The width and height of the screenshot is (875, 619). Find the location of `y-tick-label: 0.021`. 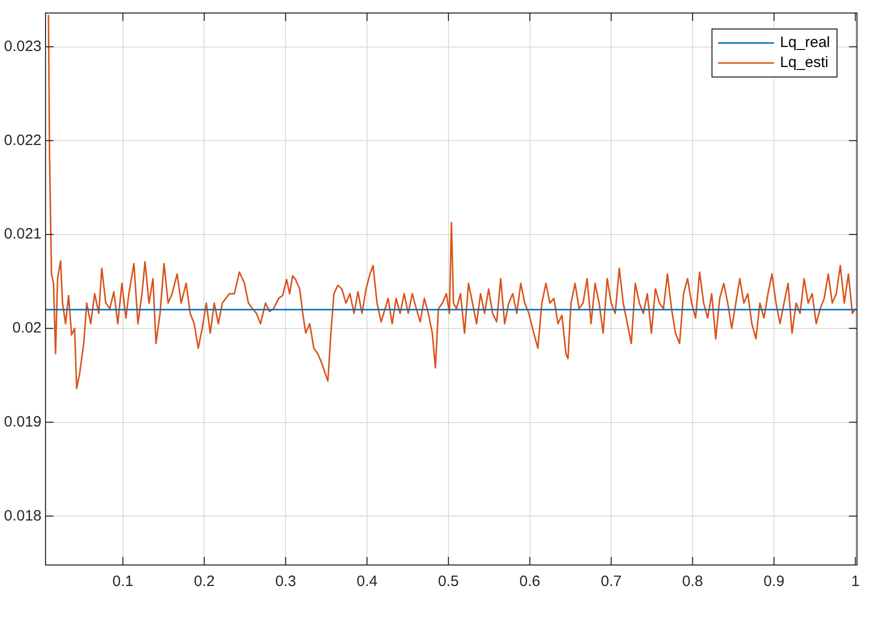

y-tick-label: 0.021 is located at coordinates (23, 234).